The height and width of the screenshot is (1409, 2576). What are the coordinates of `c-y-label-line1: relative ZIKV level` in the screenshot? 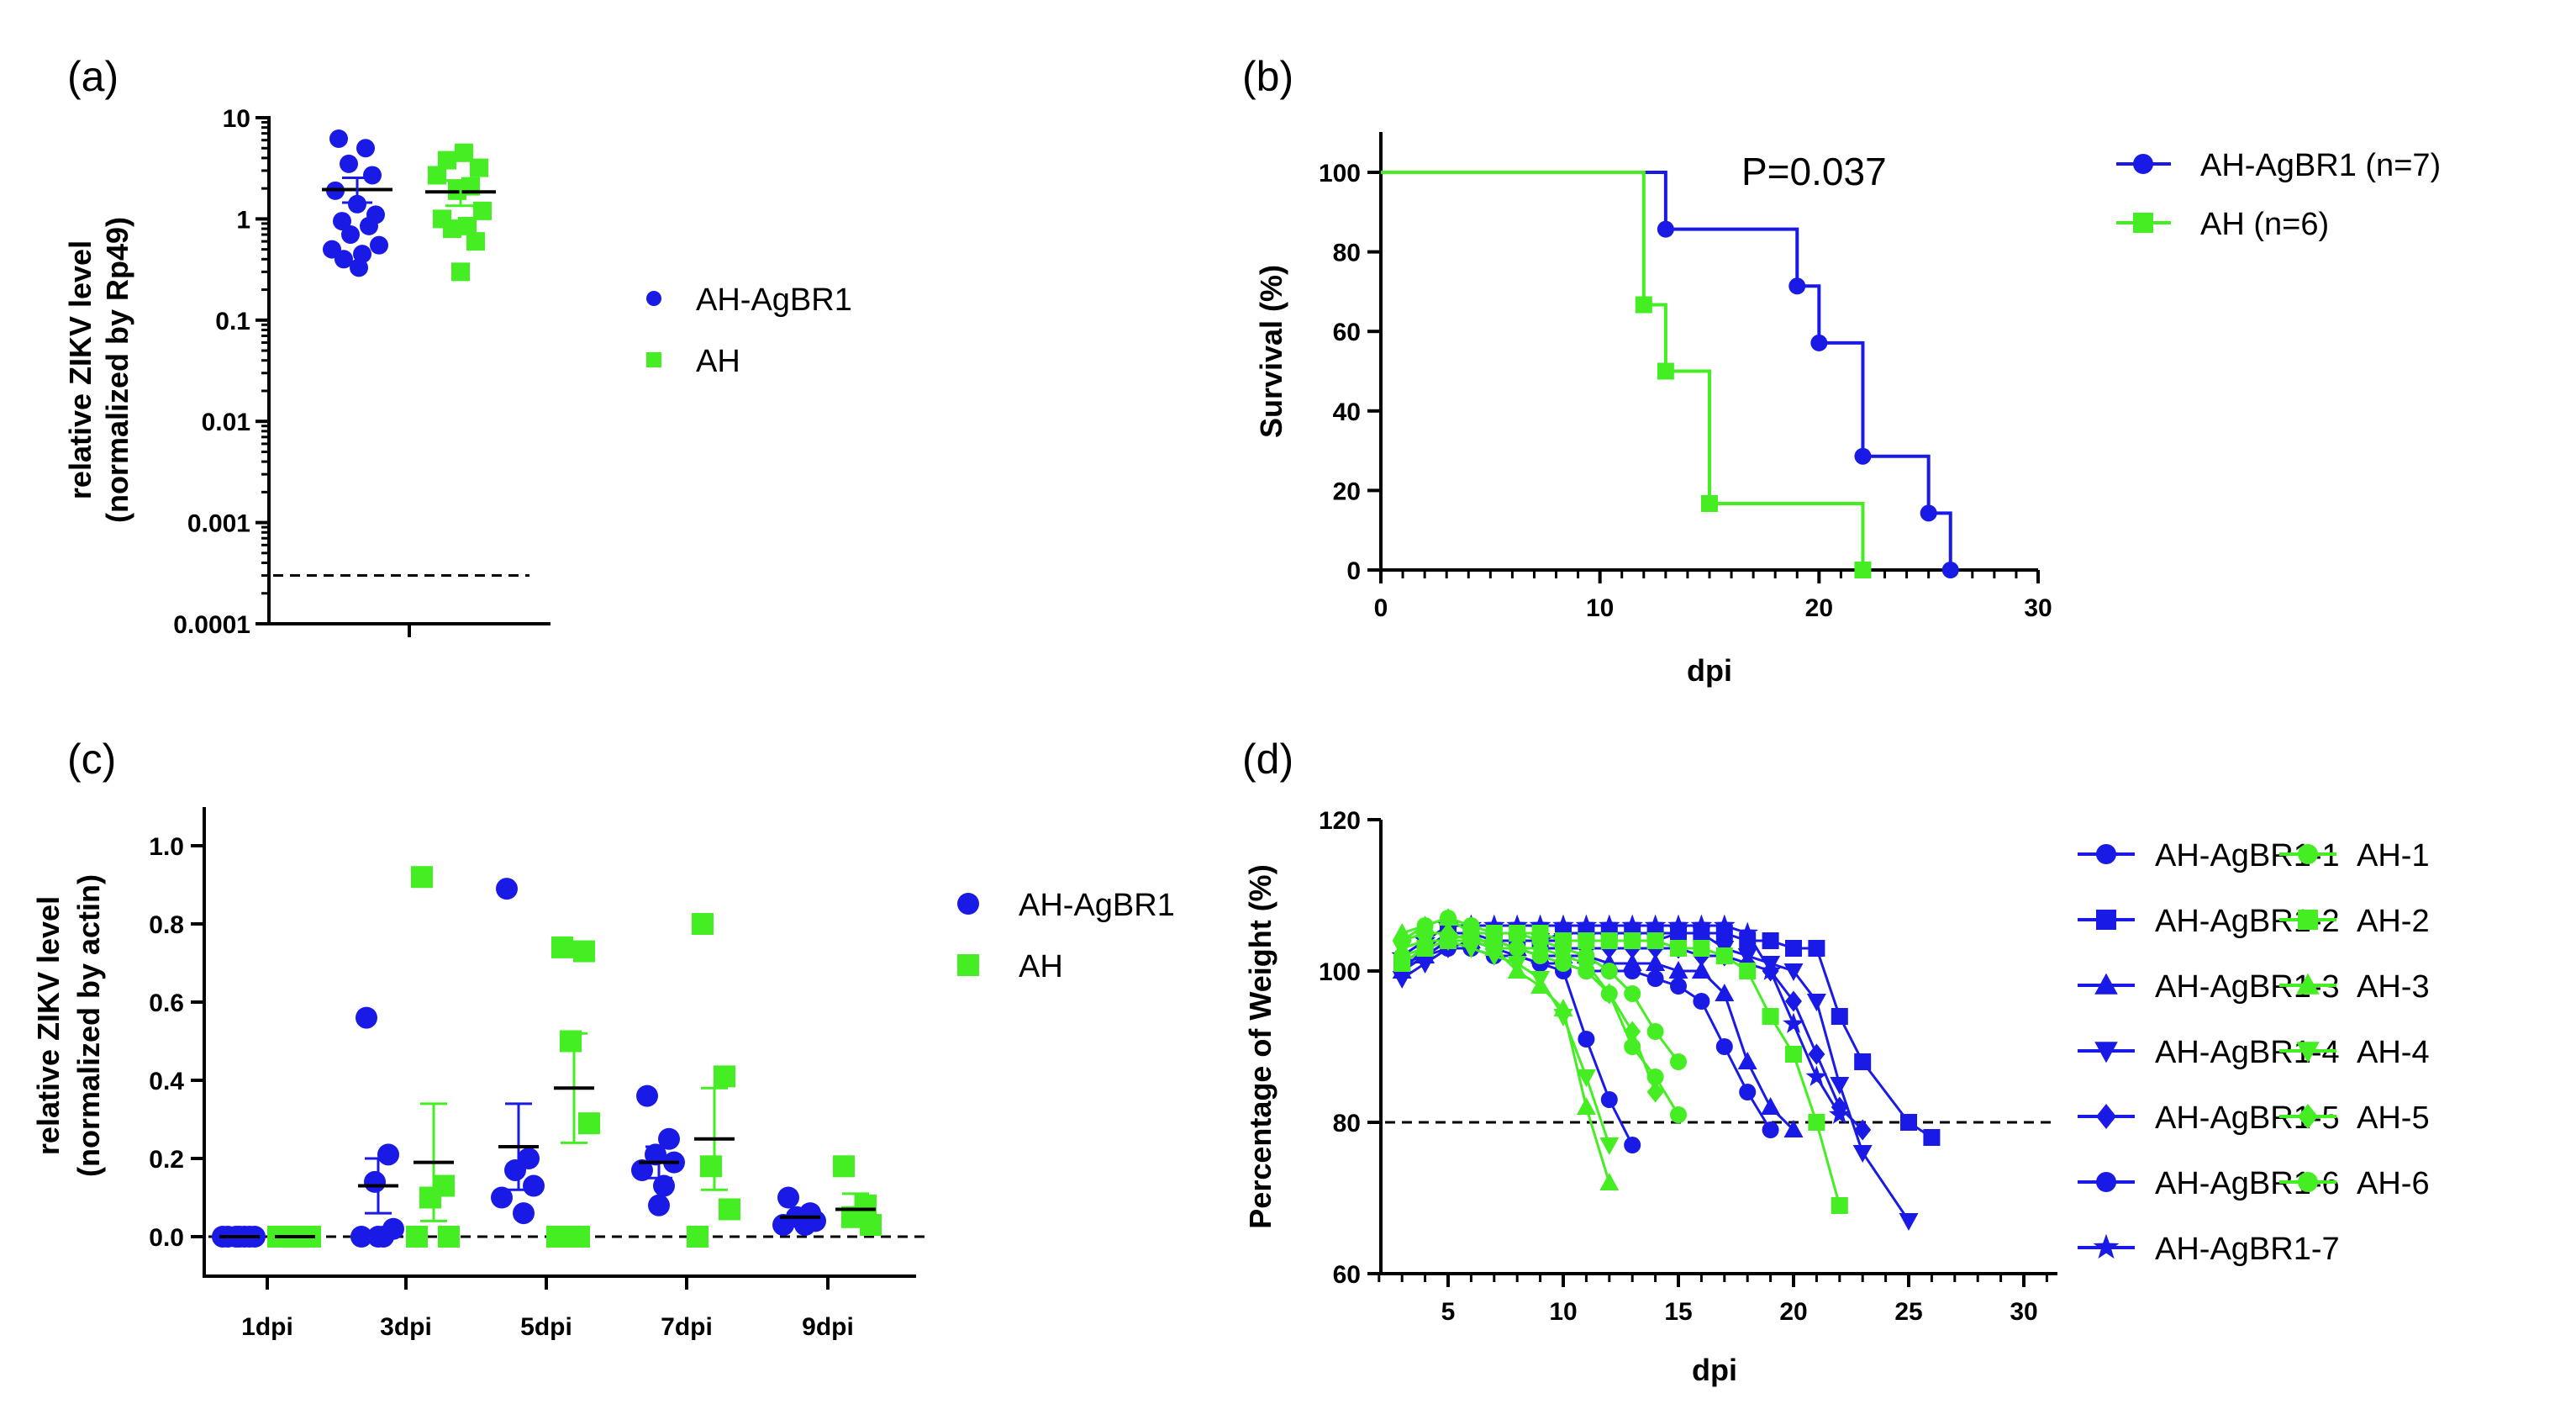 It's located at (48, 1025).